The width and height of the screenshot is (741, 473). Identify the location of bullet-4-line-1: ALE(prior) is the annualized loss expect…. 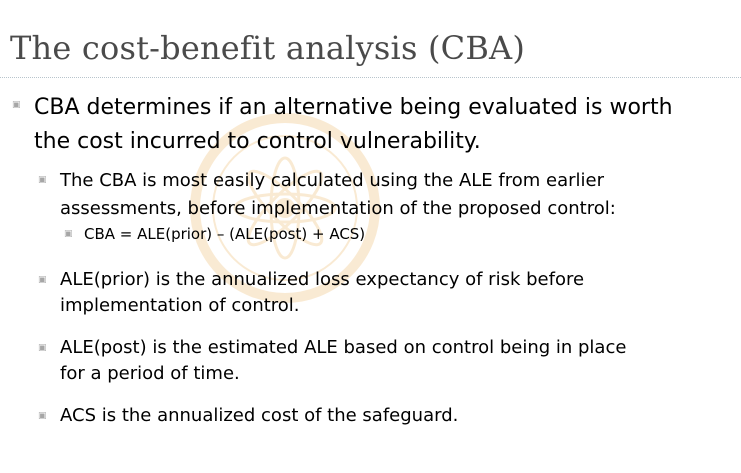
(322, 279).